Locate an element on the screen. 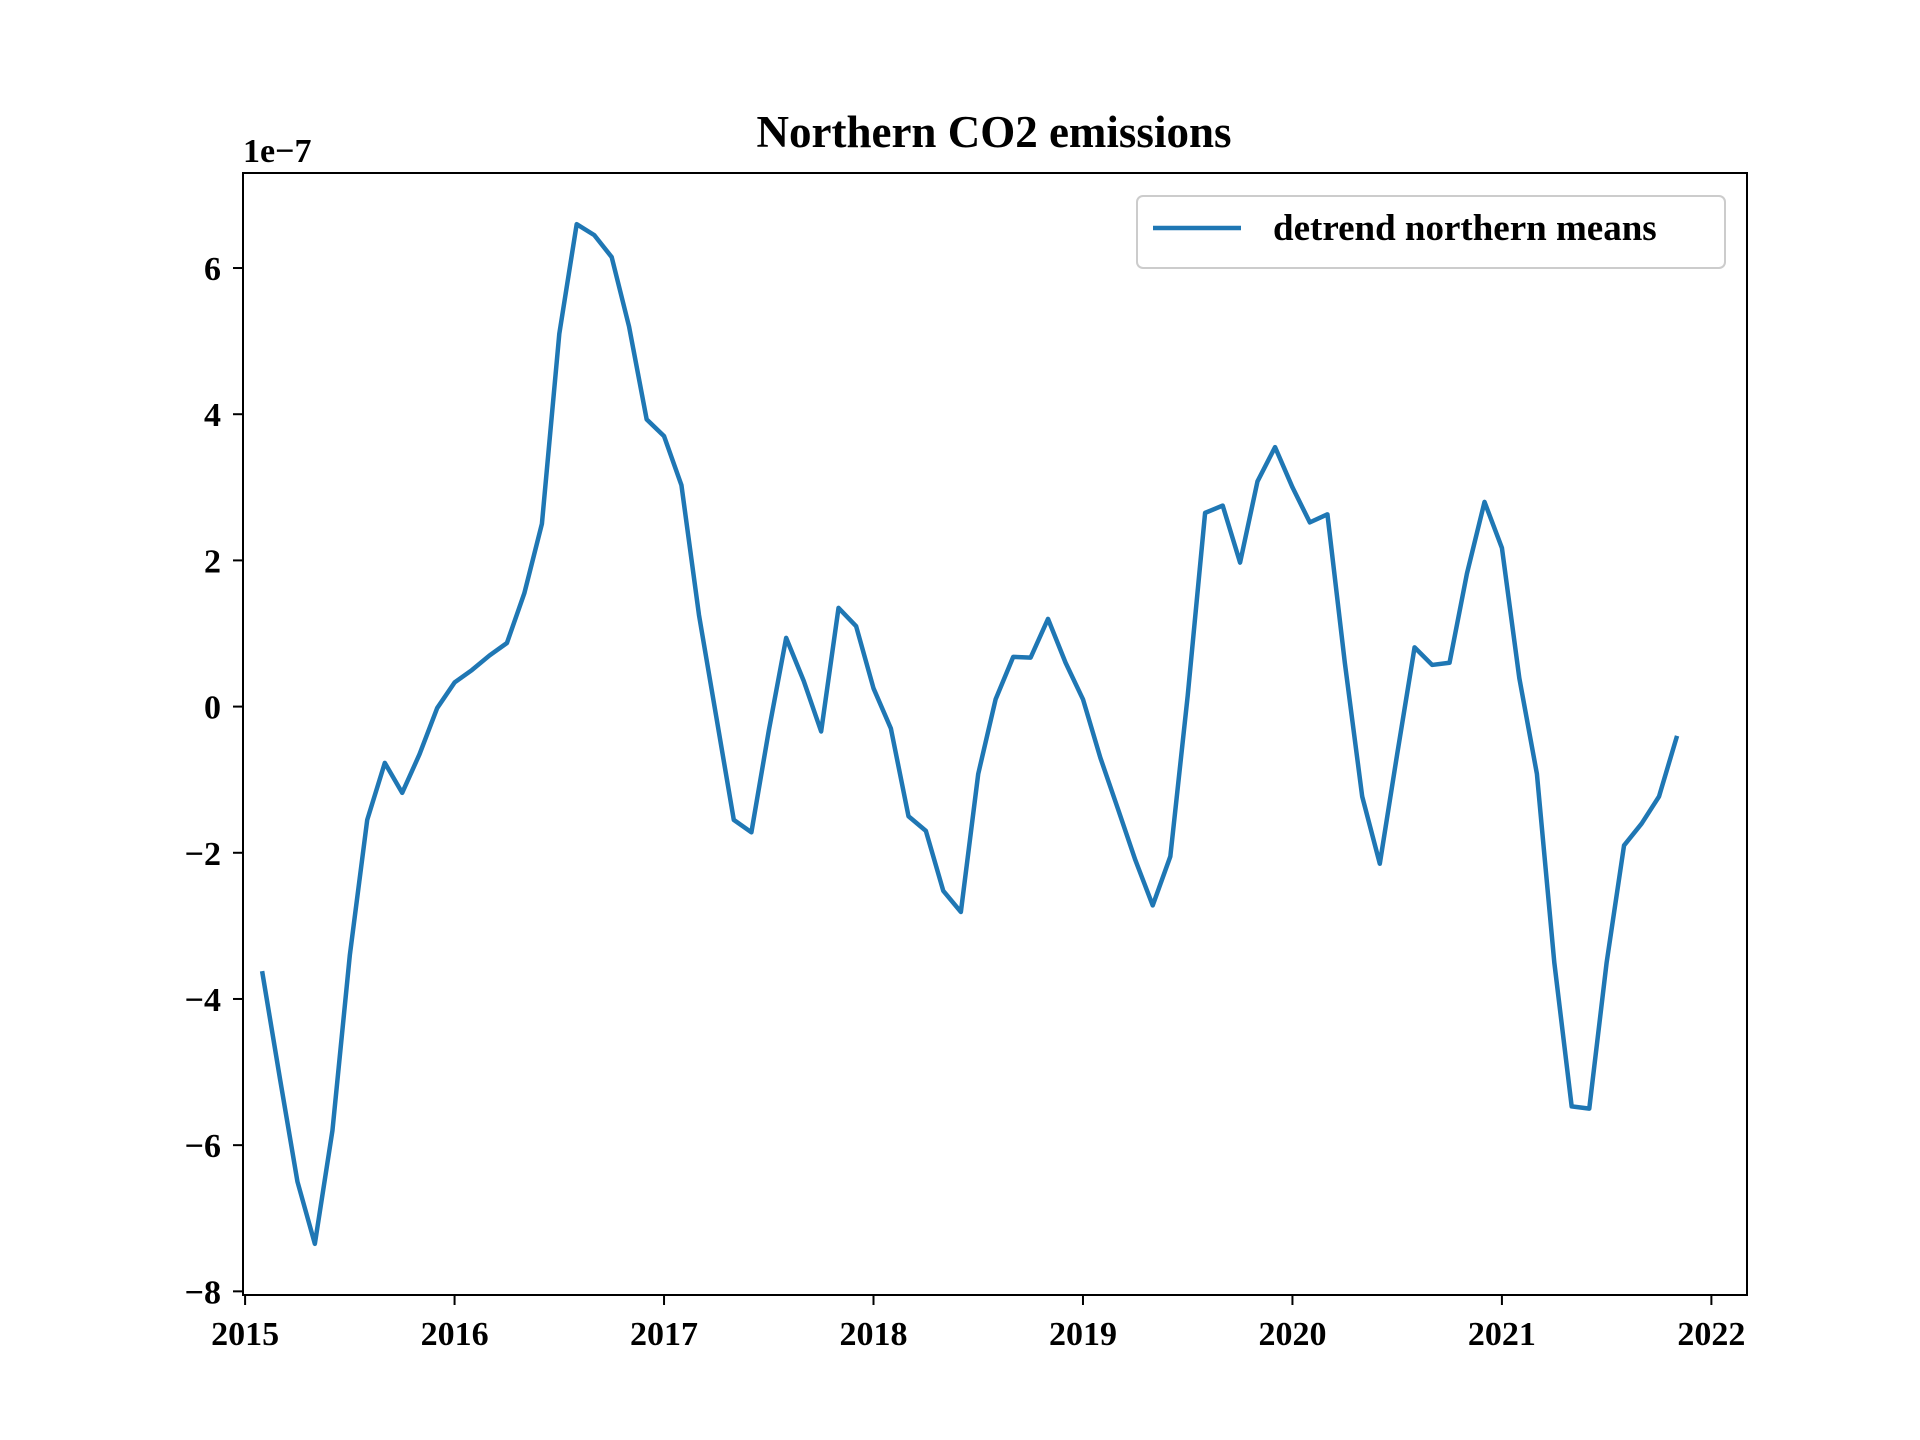  legend-box is located at coordinates (1431, 232).